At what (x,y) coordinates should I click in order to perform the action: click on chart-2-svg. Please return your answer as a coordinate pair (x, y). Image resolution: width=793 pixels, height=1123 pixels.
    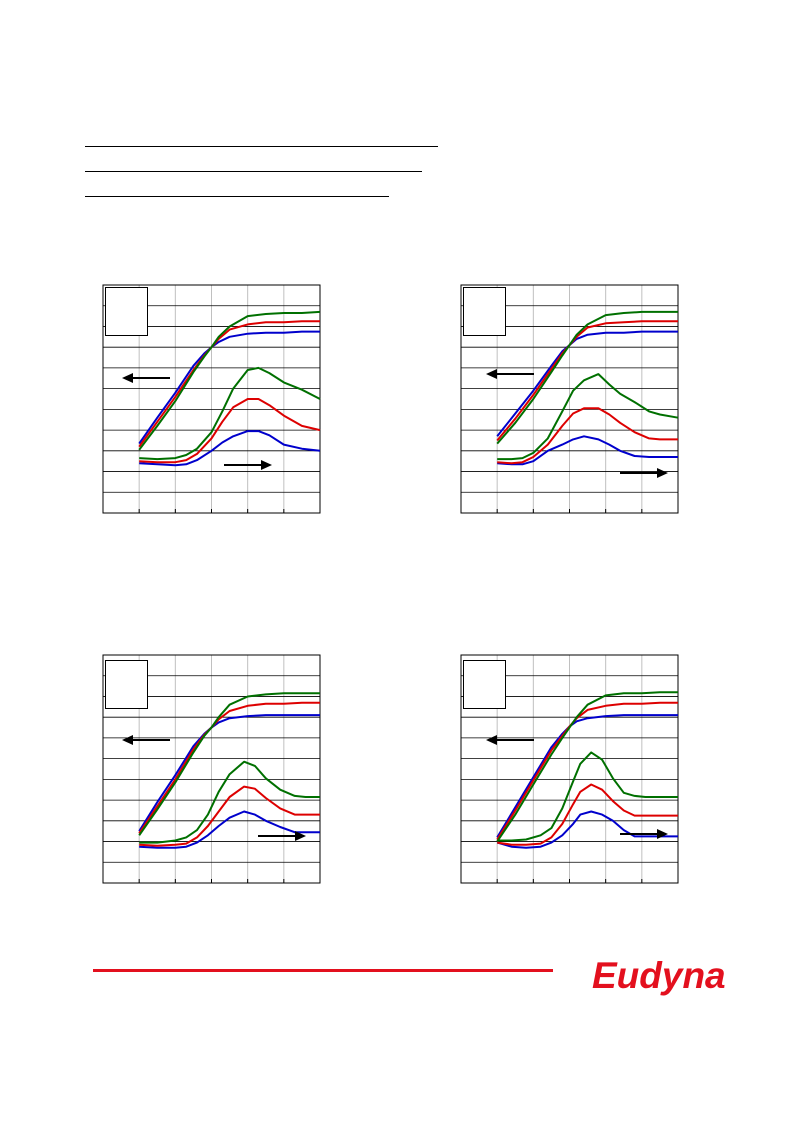
    Looking at the image, I should click on (569, 399).